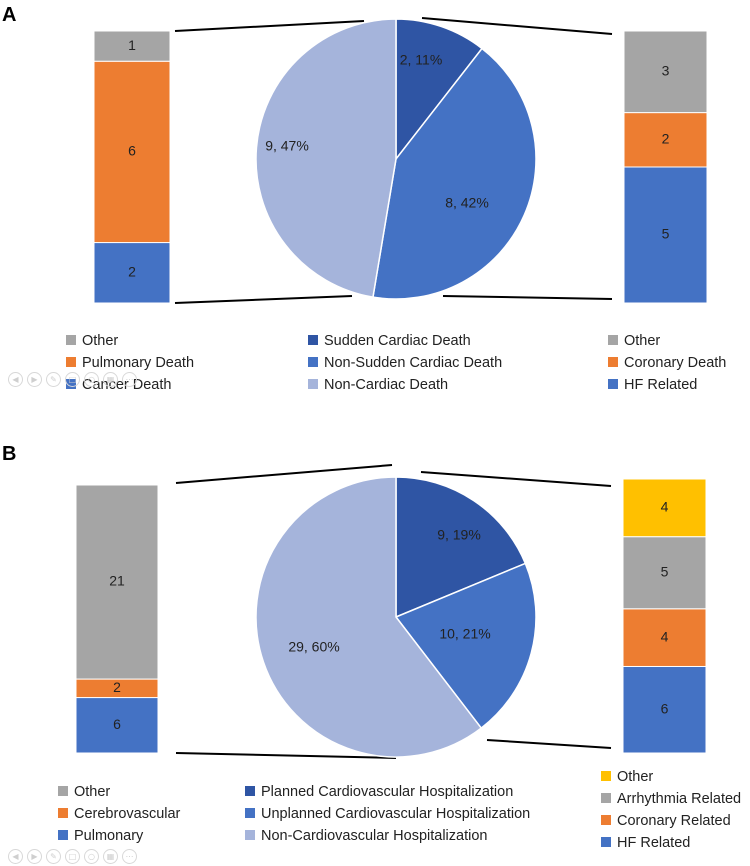 The width and height of the screenshot is (750, 866). I want to click on watermark-toolbar-b: ◀ ▶ ✎ □ ○ ▦ ⋯, so click(72, 856).